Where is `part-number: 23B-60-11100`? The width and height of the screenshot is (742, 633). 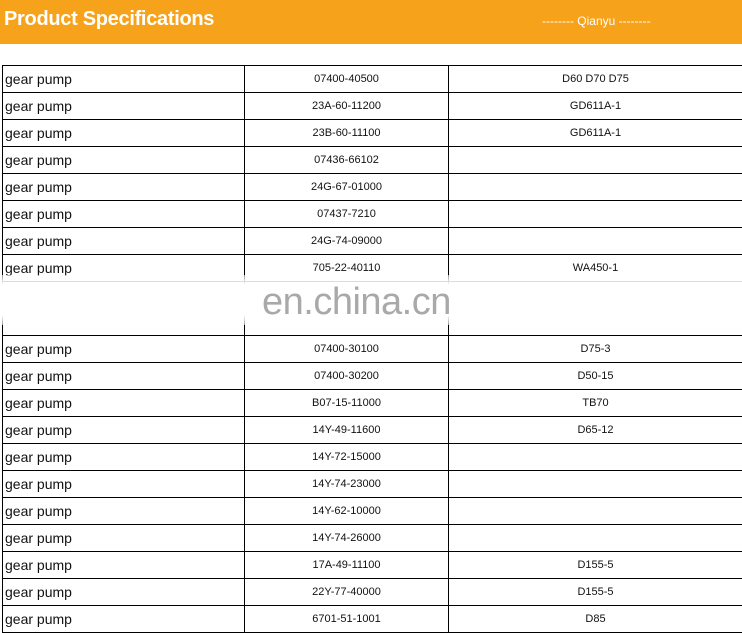
part-number: 23B-60-11100 is located at coordinates (347, 133).